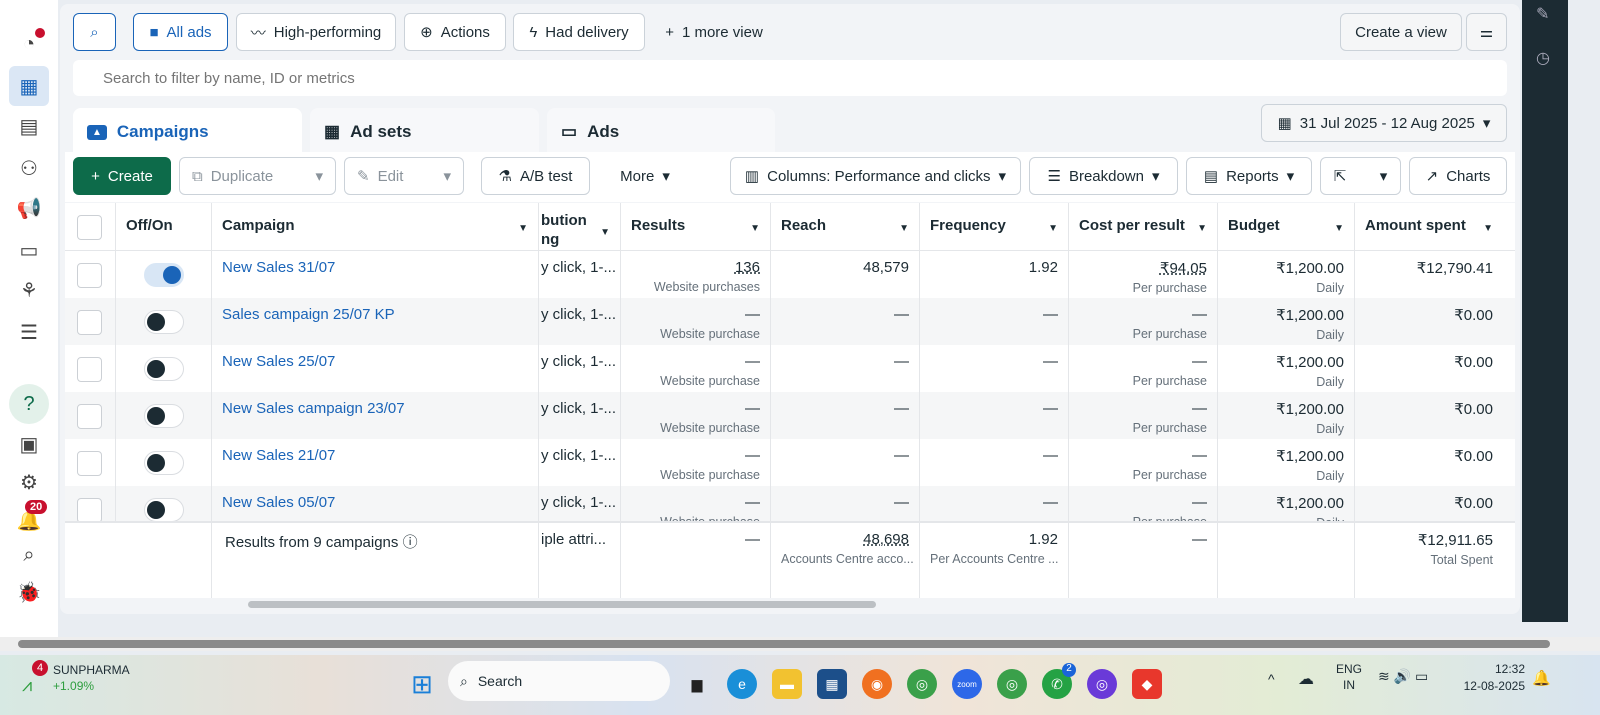 Image resolution: width=1600 pixels, height=715 pixels. What do you see at coordinates (455, 32) in the screenshot?
I see `view-actions: ⊕ Actions` at bounding box center [455, 32].